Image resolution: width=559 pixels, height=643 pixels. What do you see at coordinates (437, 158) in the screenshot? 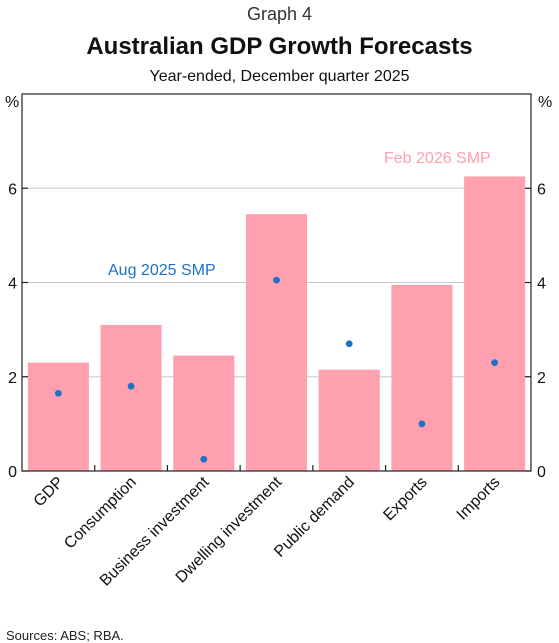
I see `series-label-bars: Feb 2026 SMP` at bounding box center [437, 158].